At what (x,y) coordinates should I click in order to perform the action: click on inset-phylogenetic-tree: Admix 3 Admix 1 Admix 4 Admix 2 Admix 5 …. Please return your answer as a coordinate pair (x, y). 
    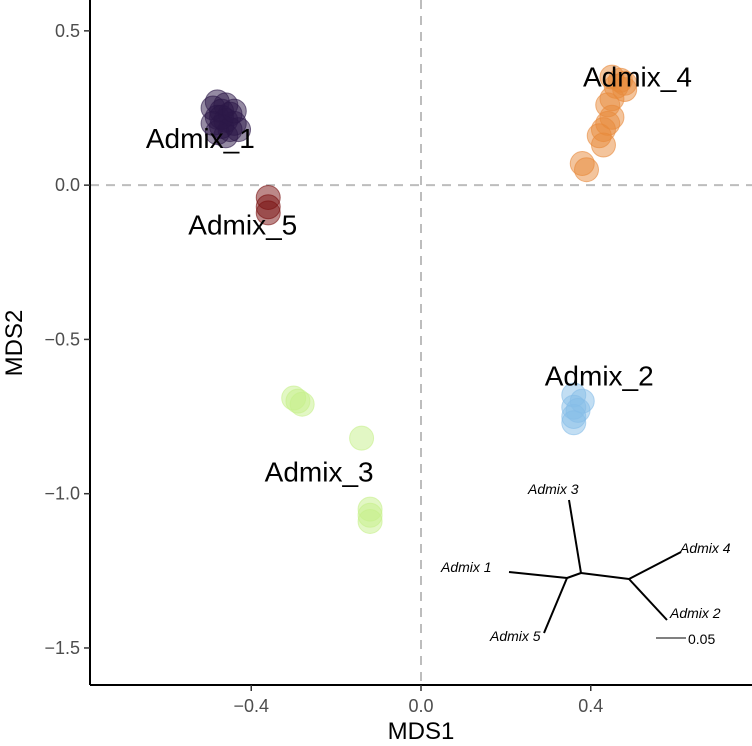
    Looking at the image, I should click on (585, 564).